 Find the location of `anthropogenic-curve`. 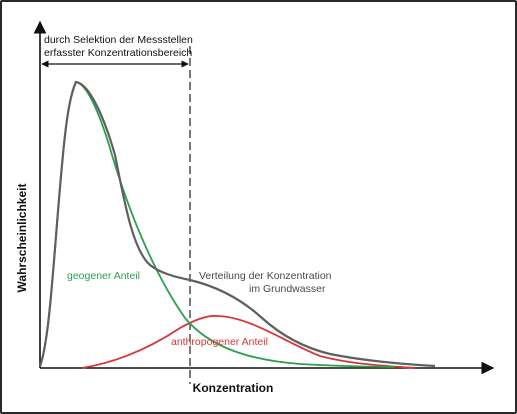

anthropogenic-curve is located at coordinates (248, 341).